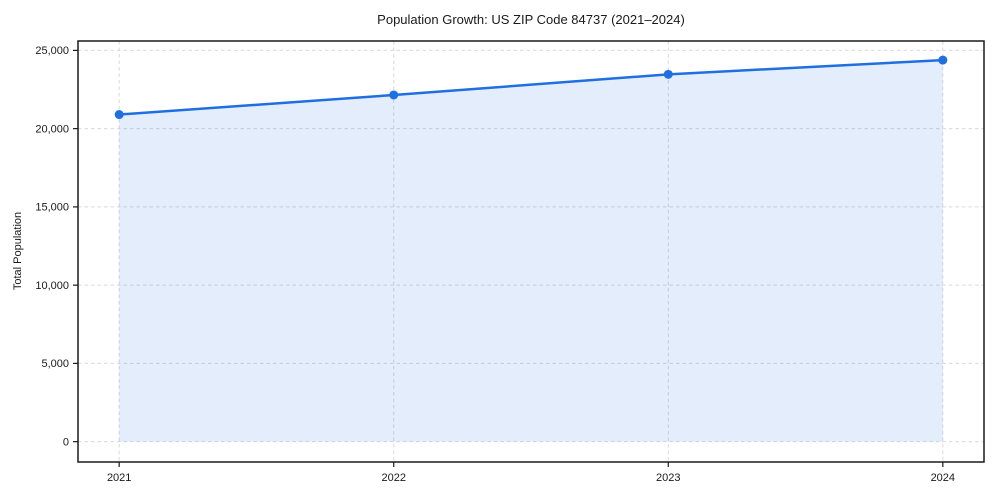 The width and height of the screenshot is (1000, 500). What do you see at coordinates (52, 286) in the screenshot?
I see `y-tick-label: 10,000` at bounding box center [52, 286].